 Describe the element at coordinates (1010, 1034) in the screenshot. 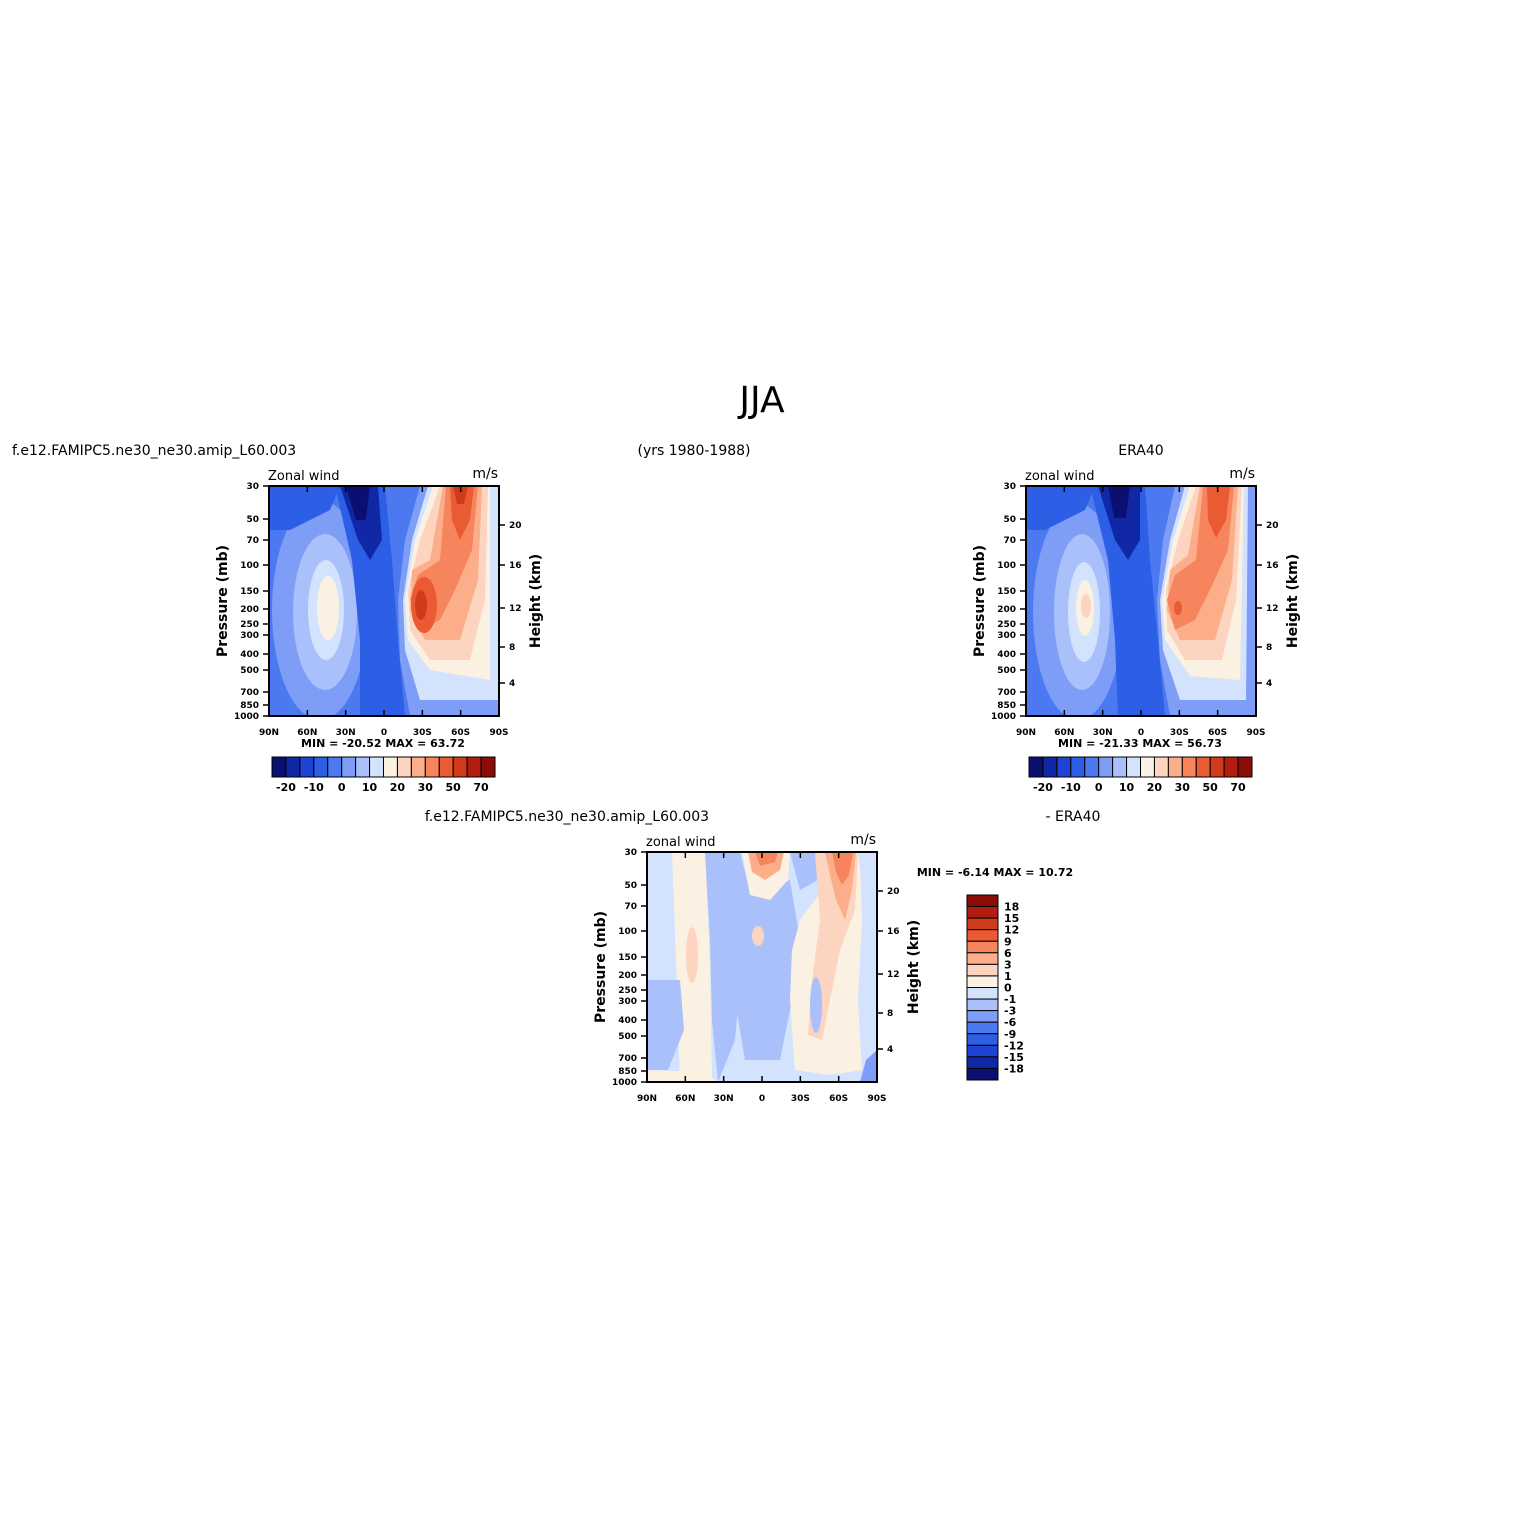

I see `difference-colorbar-label: -9` at that location.